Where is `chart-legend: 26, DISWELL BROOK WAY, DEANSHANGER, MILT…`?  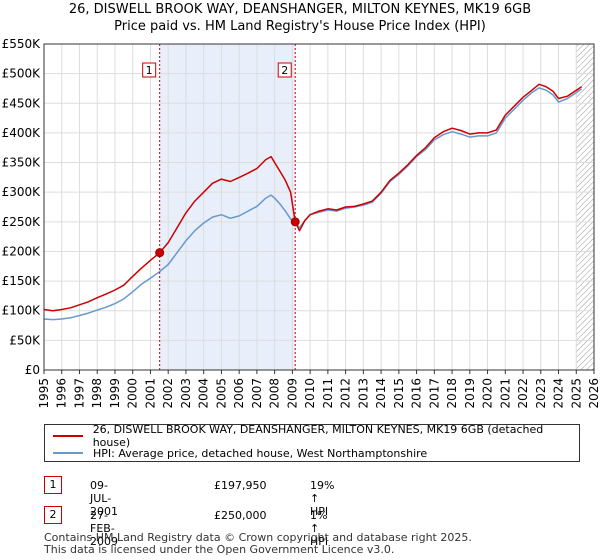 chart-legend: 26, DISWELL BROOK WAY, DEANSHANGER, MILT… is located at coordinates (312, 442).